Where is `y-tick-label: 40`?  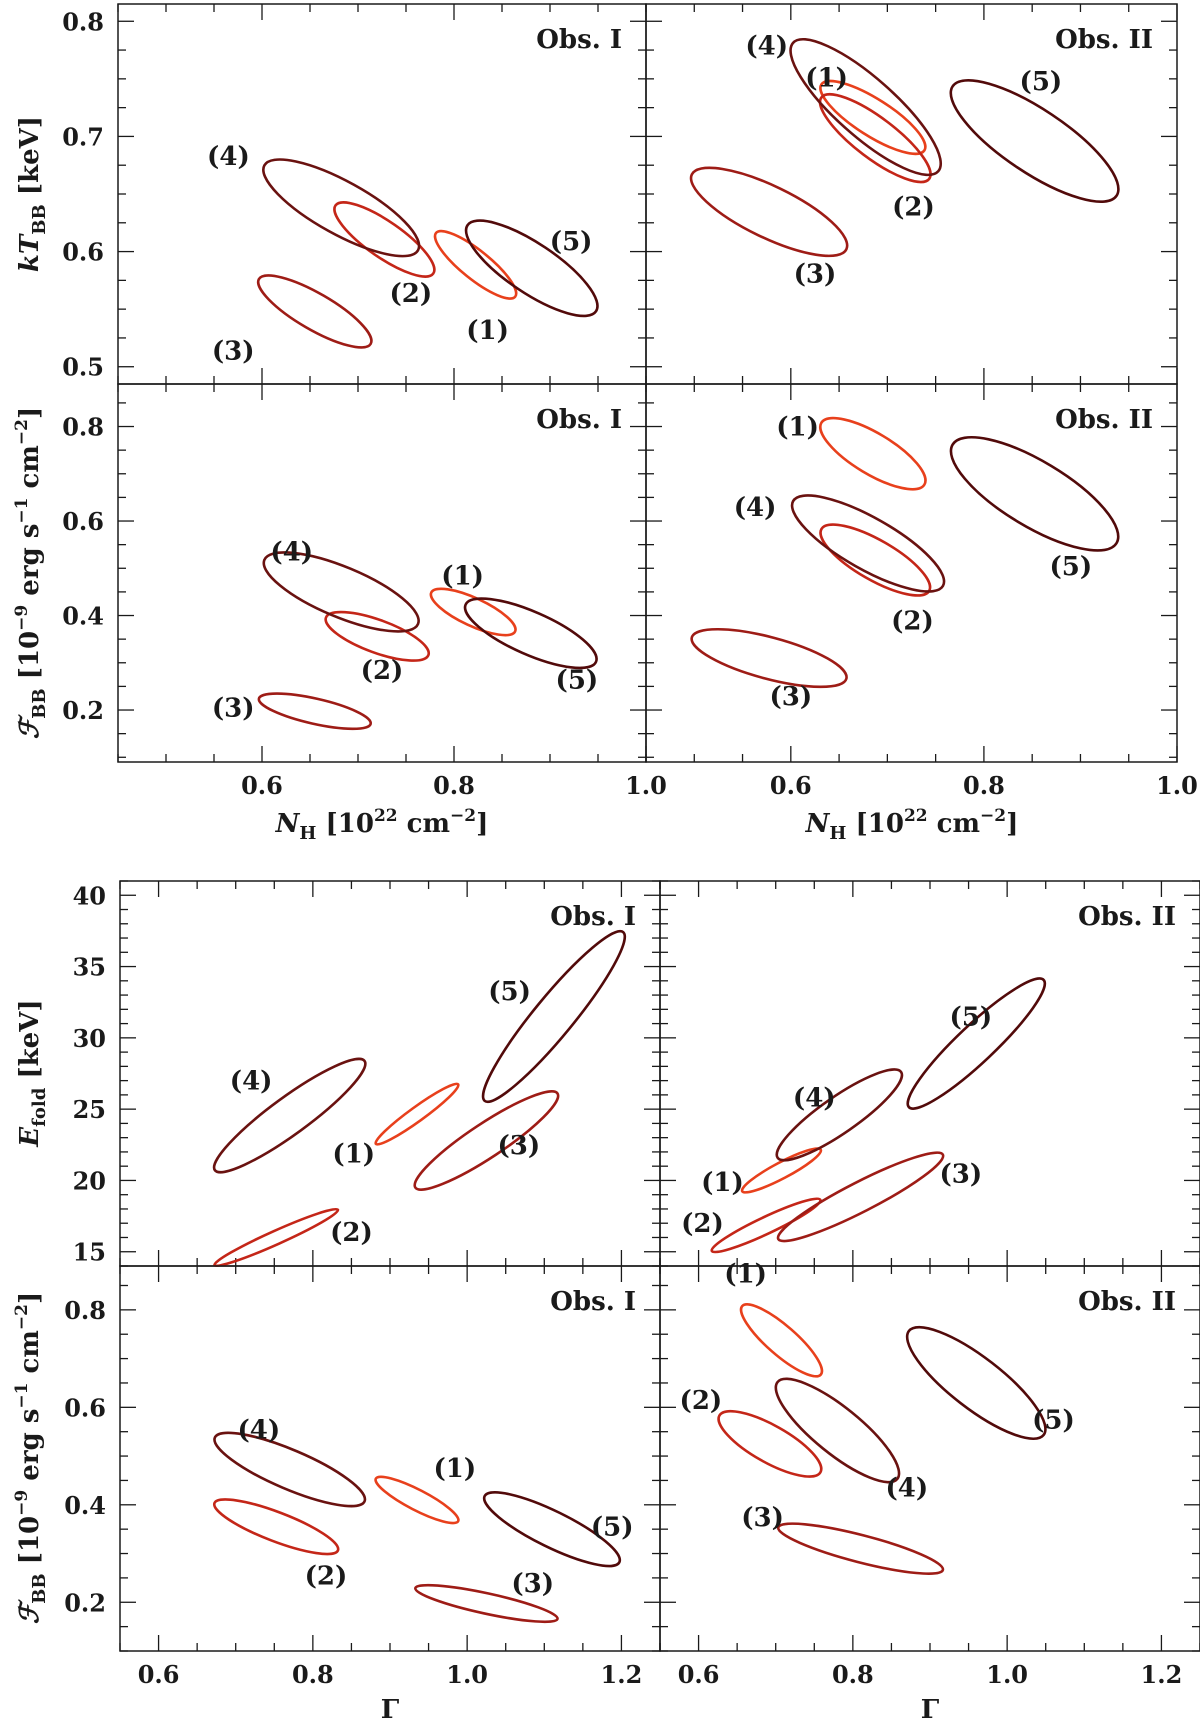 y-tick-label: 40 is located at coordinates (89, 895).